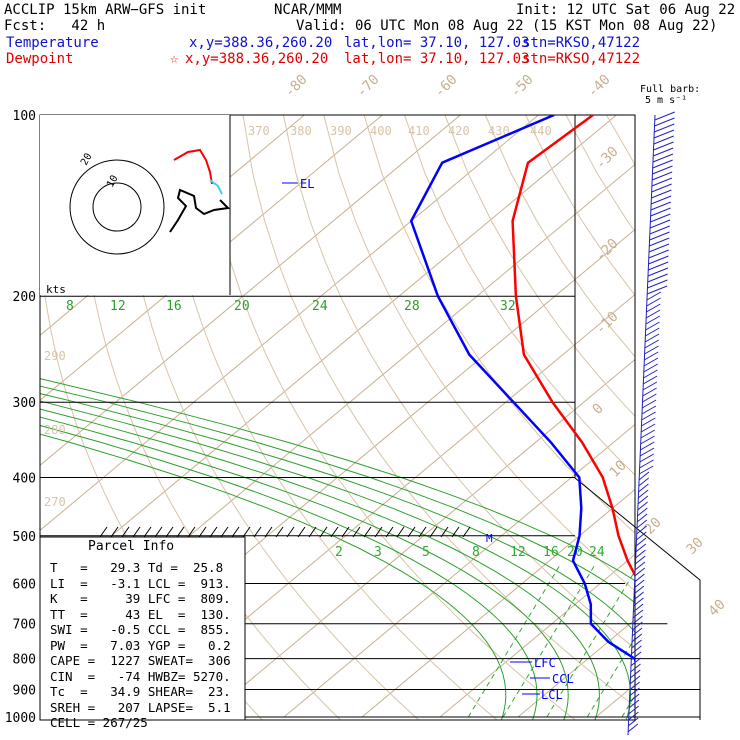 The image size is (740, 740). Describe the element at coordinates (522, 86) in the screenshot. I see `isotherm-label: -50` at that location.